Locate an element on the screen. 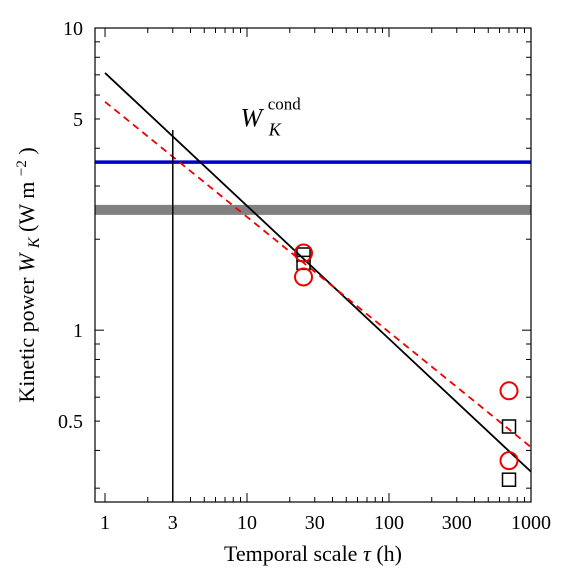 Image resolution: width=561 pixels, height=570 pixels. y-axis-label-text: Kinetic power is located at coordinates (26, 337).